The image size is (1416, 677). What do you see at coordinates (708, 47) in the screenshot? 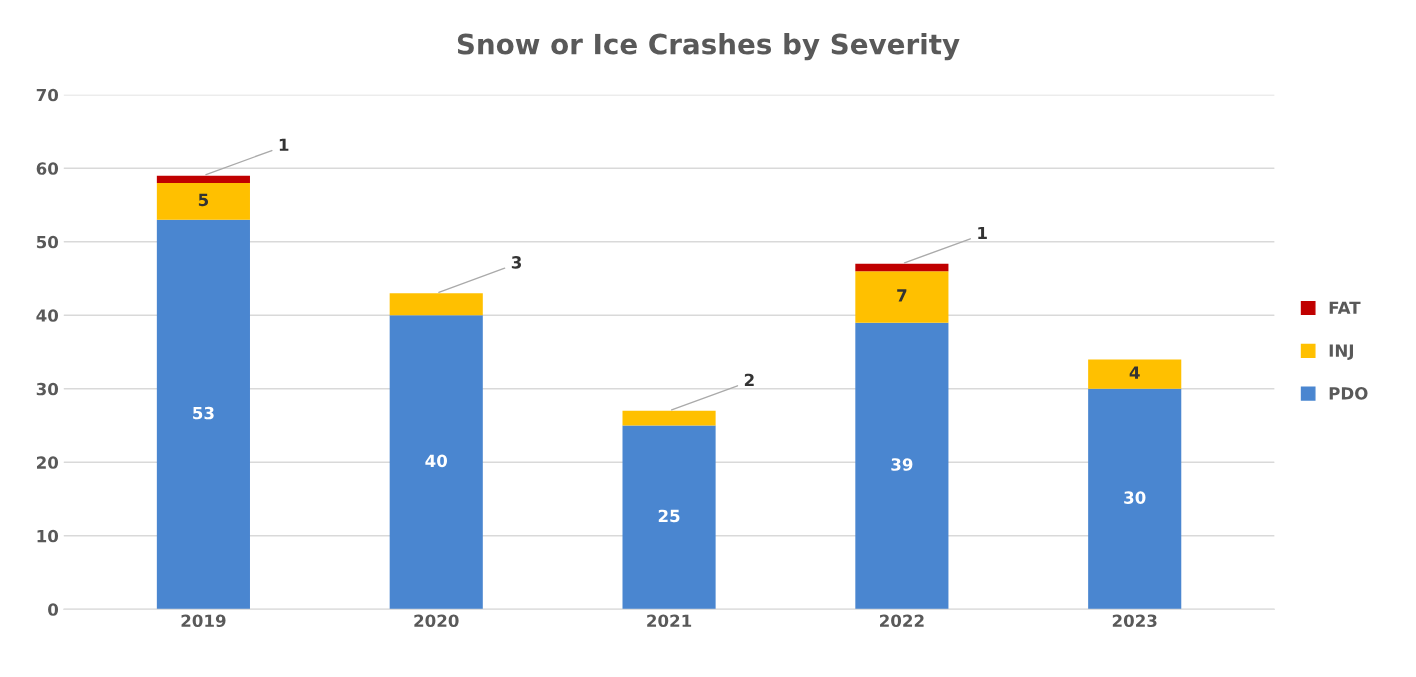
I see `chart-title: Snow or Ice Crashes by Severity` at bounding box center [708, 47].